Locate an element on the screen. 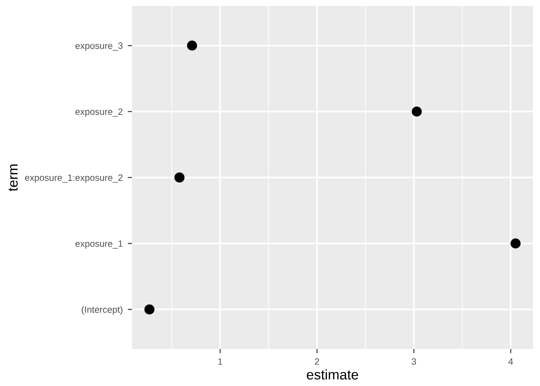 The height and width of the screenshot is (386, 540). y-tick-label: exposure_1:exposure_2 is located at coordinates (74, 178).